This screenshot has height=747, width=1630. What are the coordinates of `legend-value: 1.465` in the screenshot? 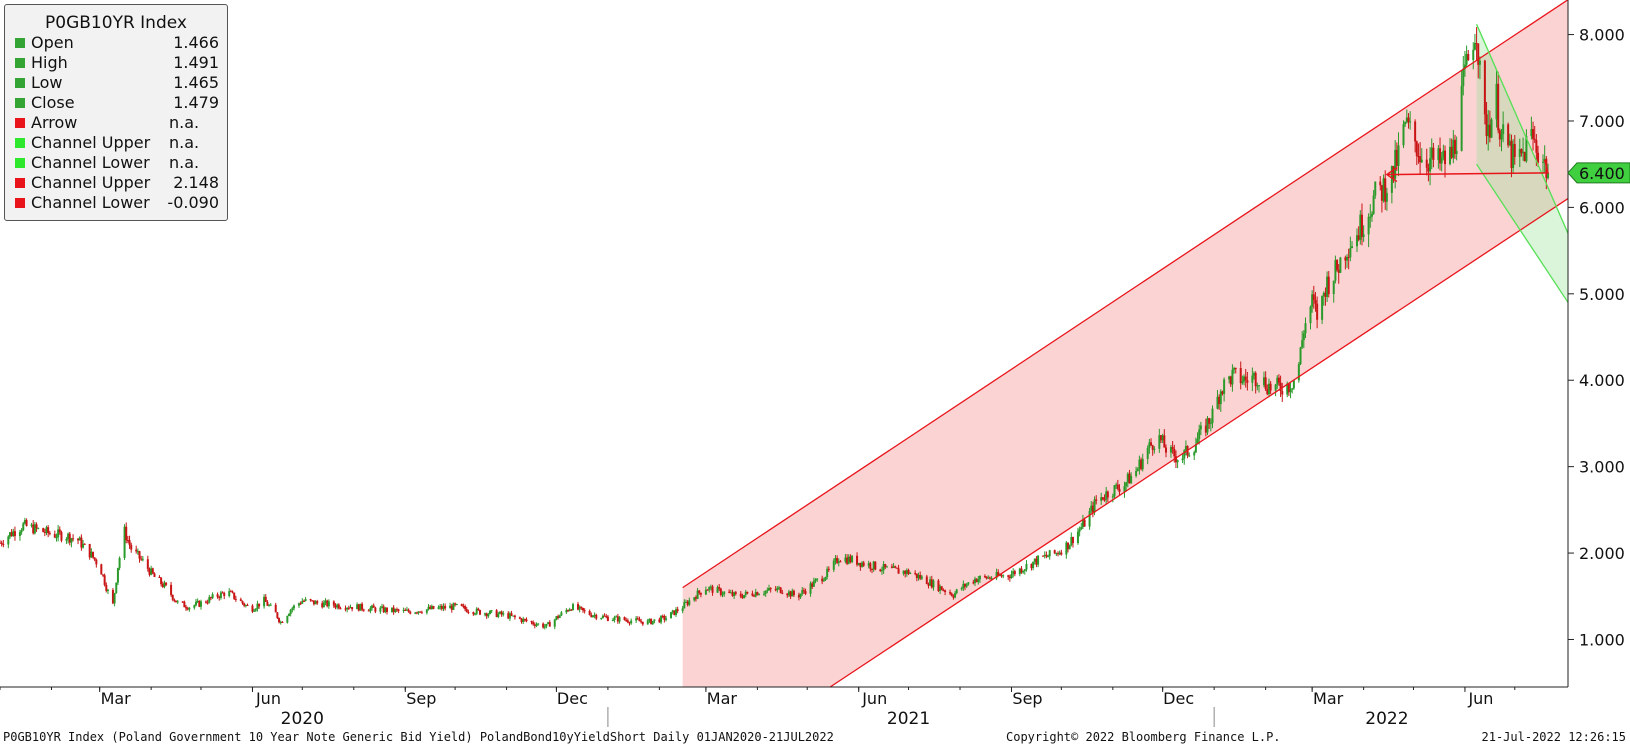 It's located at (196, 82).